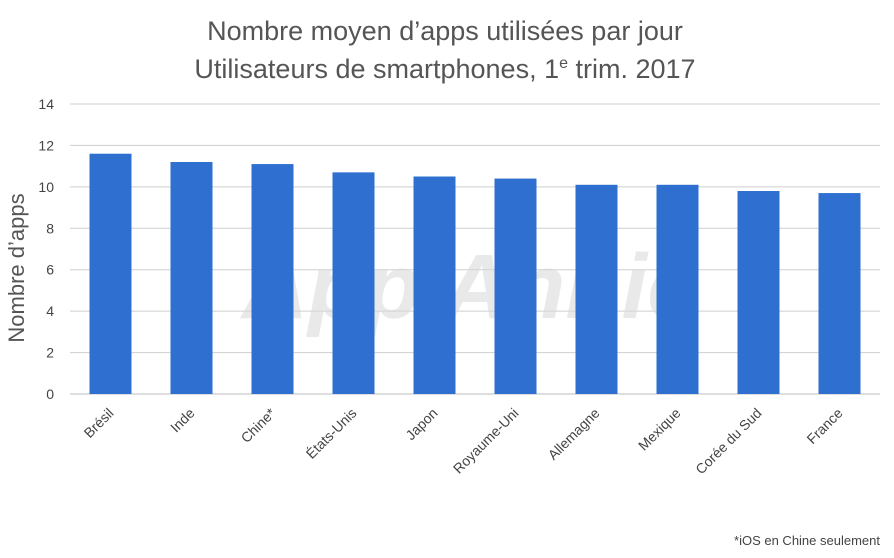 Image resolution: width=894 pixels, height=558 pixels. Describe the element at coordinates (258, 424) in the screenshot. I see `x-tick-label: Chine*` at that location.